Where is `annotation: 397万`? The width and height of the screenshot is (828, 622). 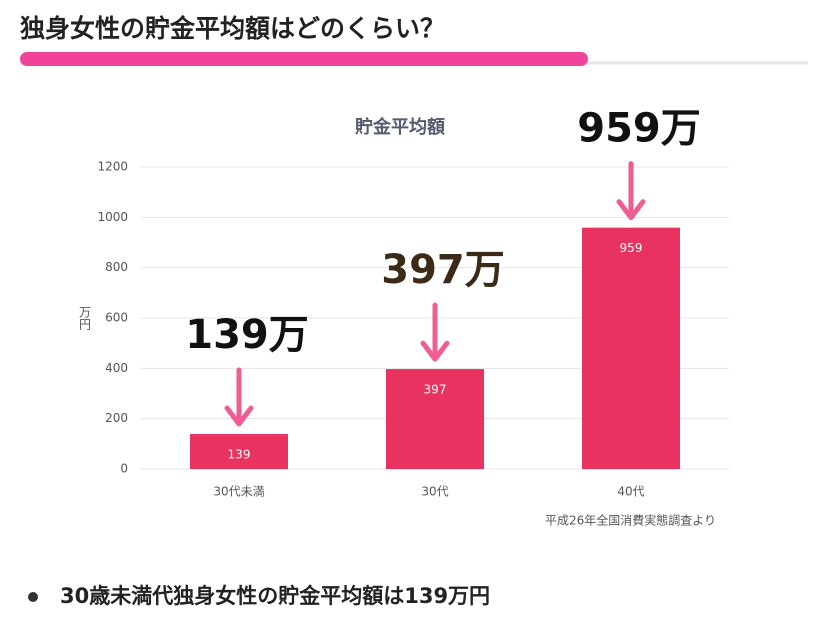
annotation: 397万 is located at coordinates (443, 270).